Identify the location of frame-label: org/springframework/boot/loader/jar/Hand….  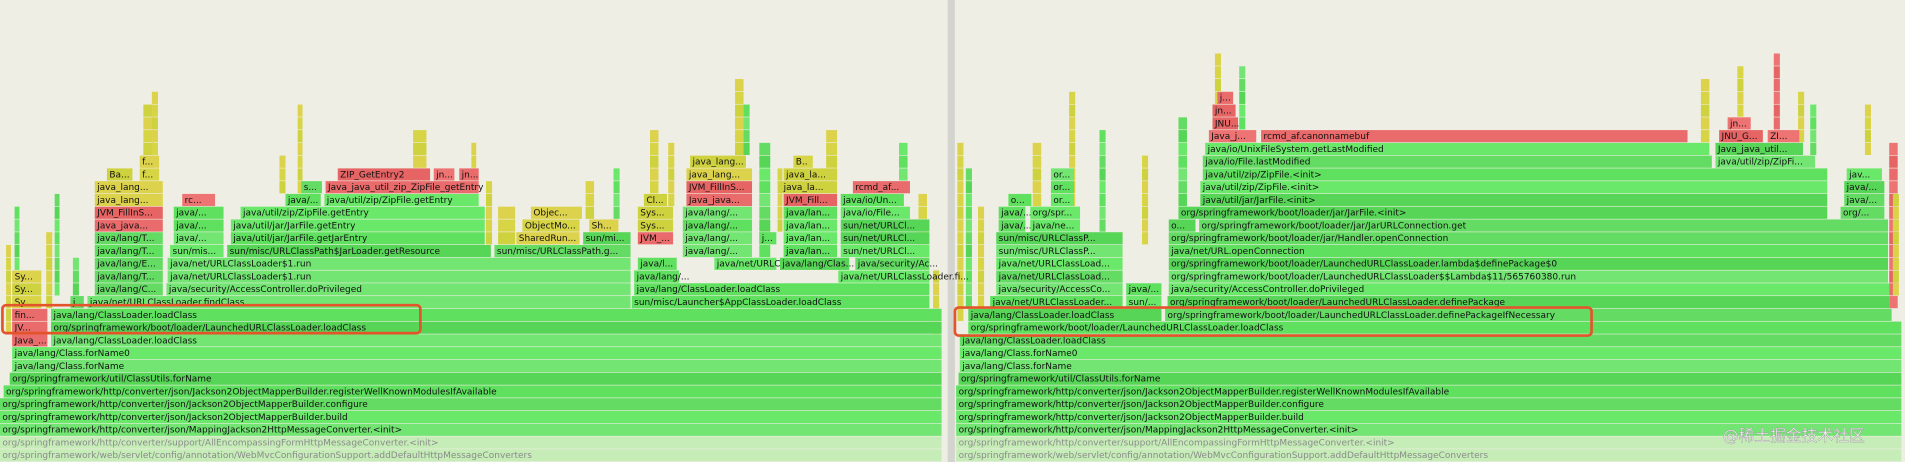
(1309, 239).